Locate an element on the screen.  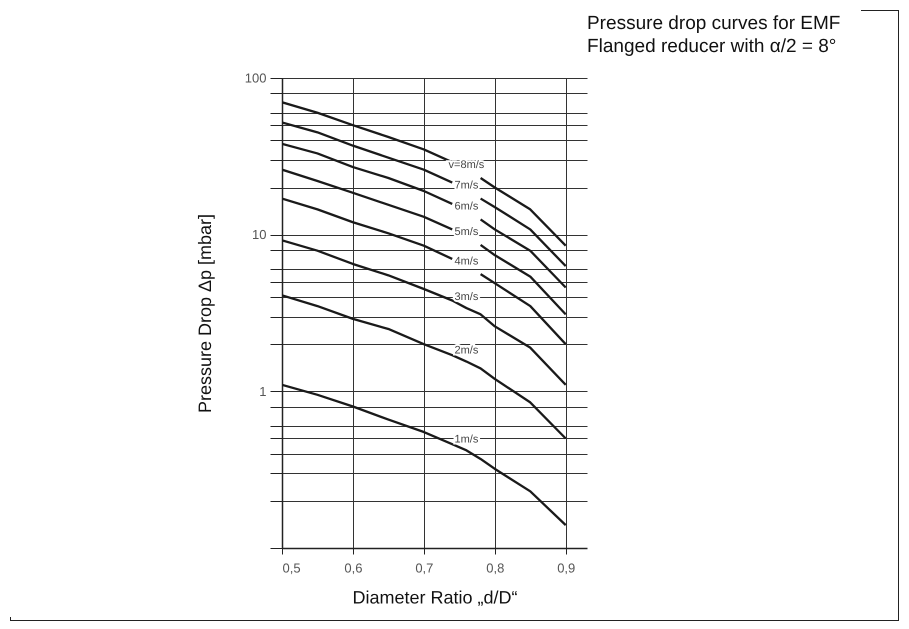
y-tick-label: 1 is located at coordinates (262, 391).